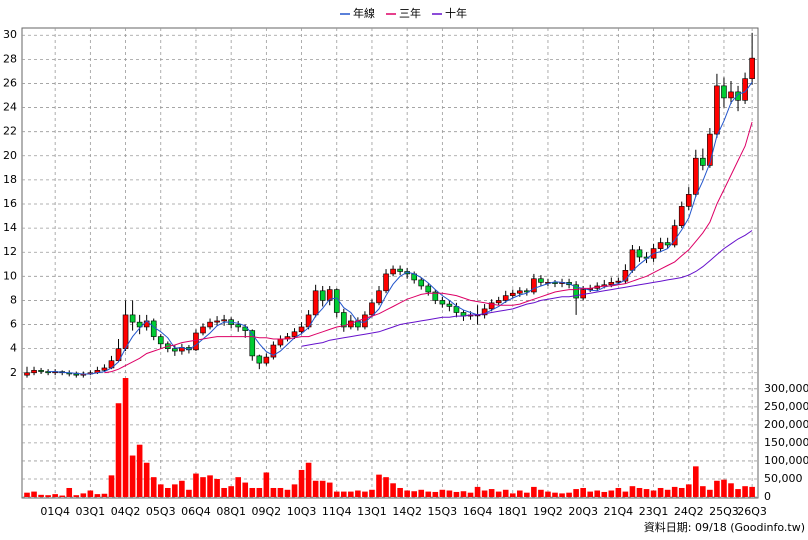  I want to click on footer-date: 資料日期: 09/18, so click(685, 527).